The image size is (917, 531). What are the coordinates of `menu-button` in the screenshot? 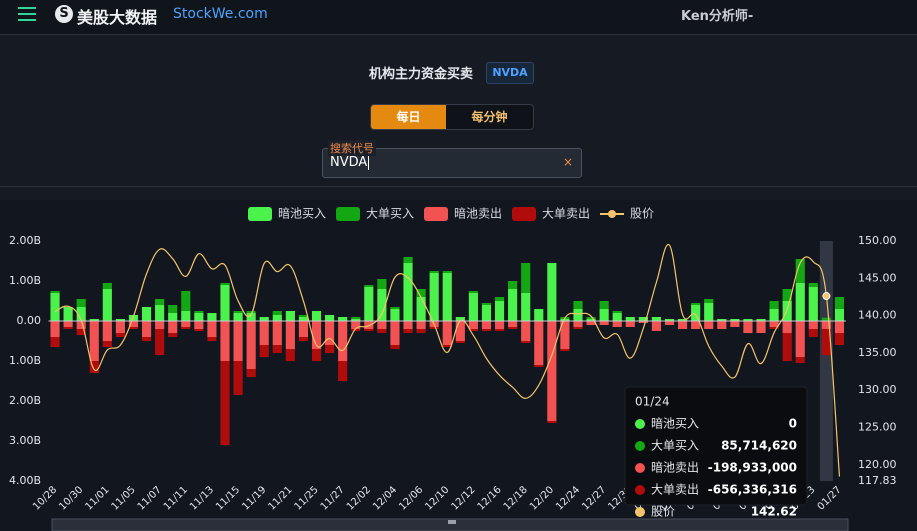 It's located at (27, 14).